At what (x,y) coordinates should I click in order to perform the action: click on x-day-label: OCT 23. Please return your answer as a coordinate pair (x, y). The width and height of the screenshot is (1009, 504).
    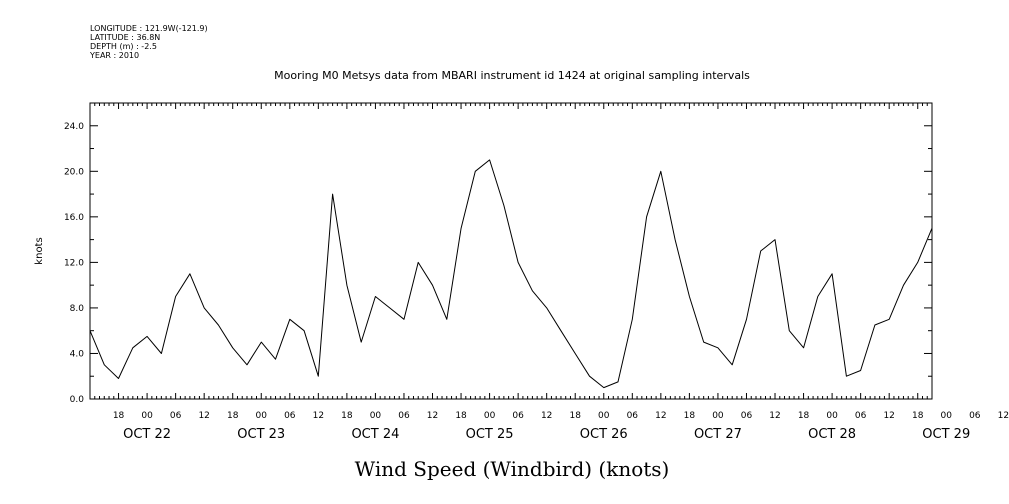
    Looking at the image, I should click on (261, 434).